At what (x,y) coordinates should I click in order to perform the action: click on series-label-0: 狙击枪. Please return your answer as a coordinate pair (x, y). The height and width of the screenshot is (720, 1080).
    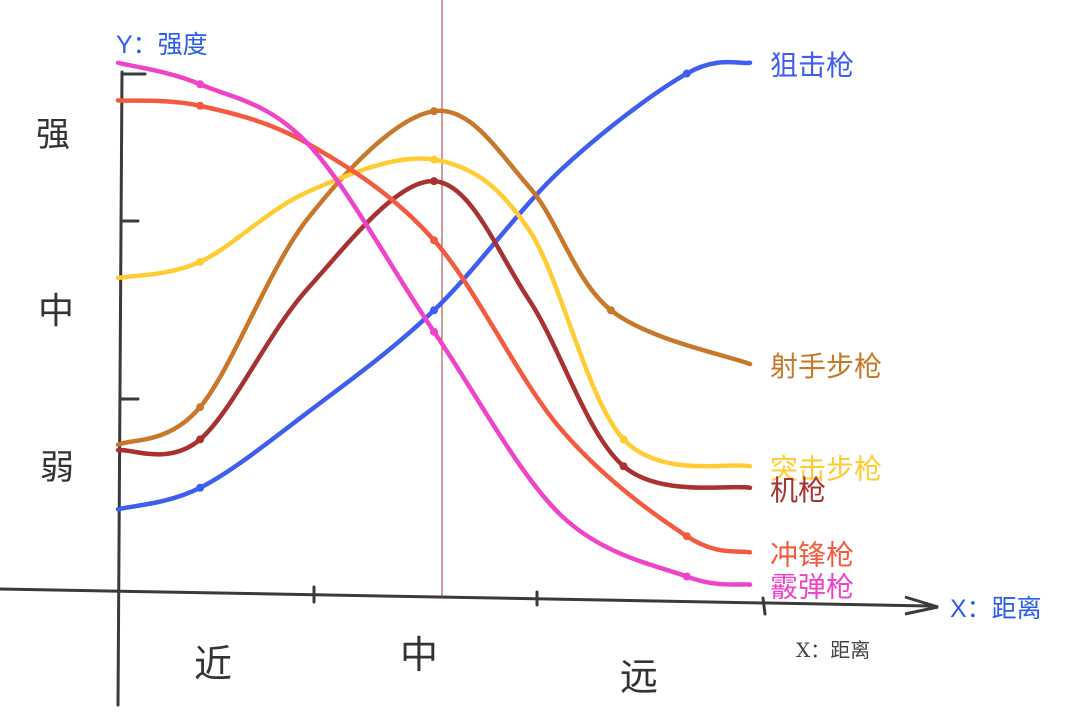
    Looking at the image, I should click on (812, 65).